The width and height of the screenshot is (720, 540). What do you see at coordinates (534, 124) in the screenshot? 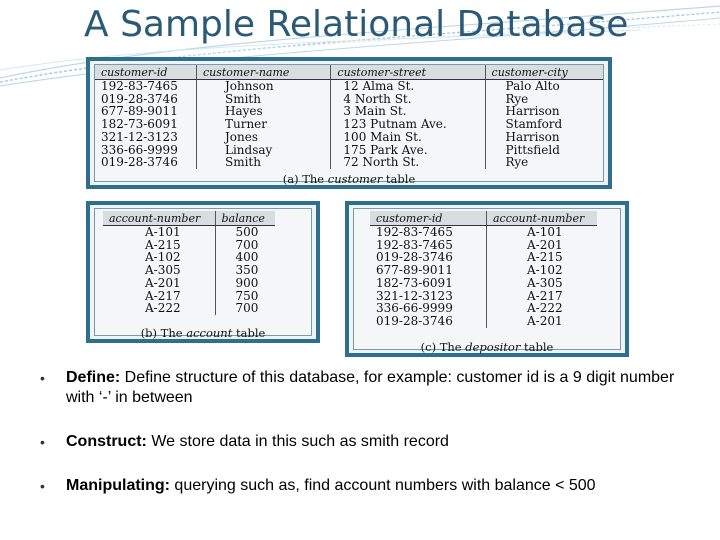
I see `cell: Stamford` at bounding box center [534, 124].